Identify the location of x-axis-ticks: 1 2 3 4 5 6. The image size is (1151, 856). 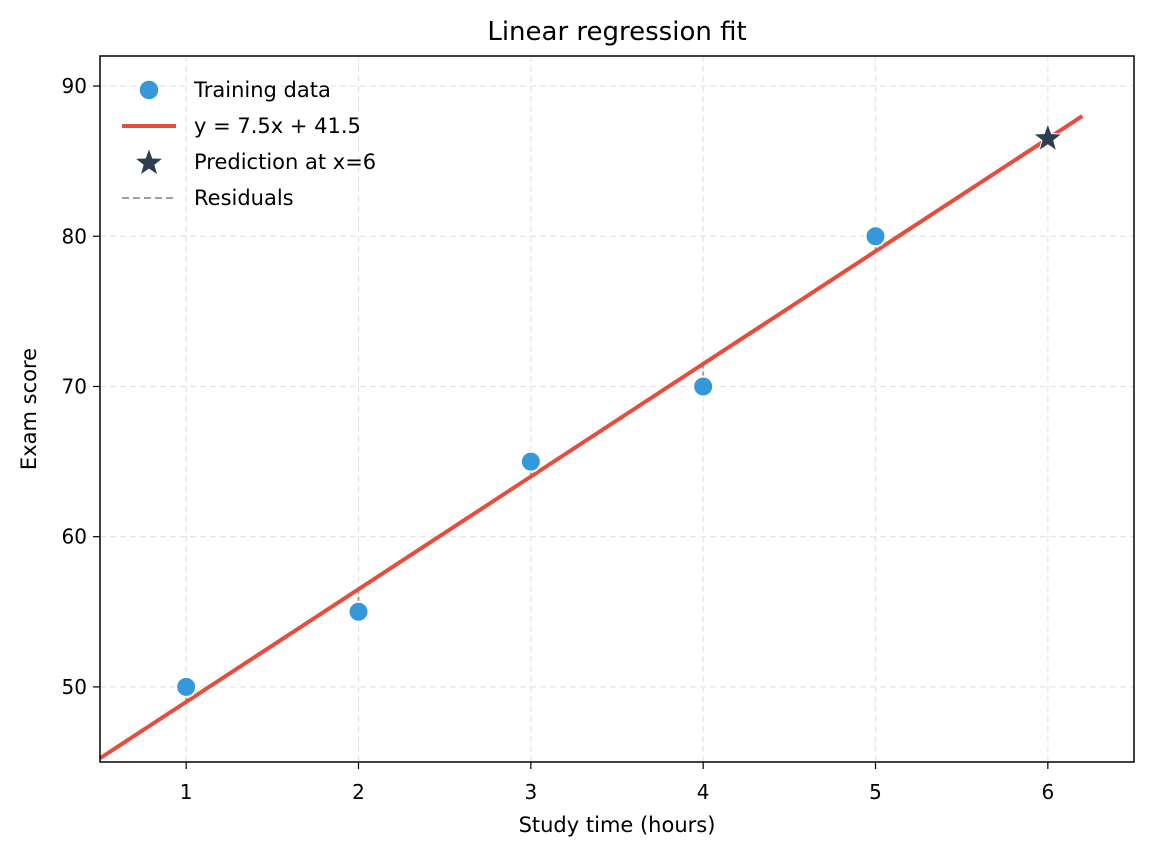
(617, 783).